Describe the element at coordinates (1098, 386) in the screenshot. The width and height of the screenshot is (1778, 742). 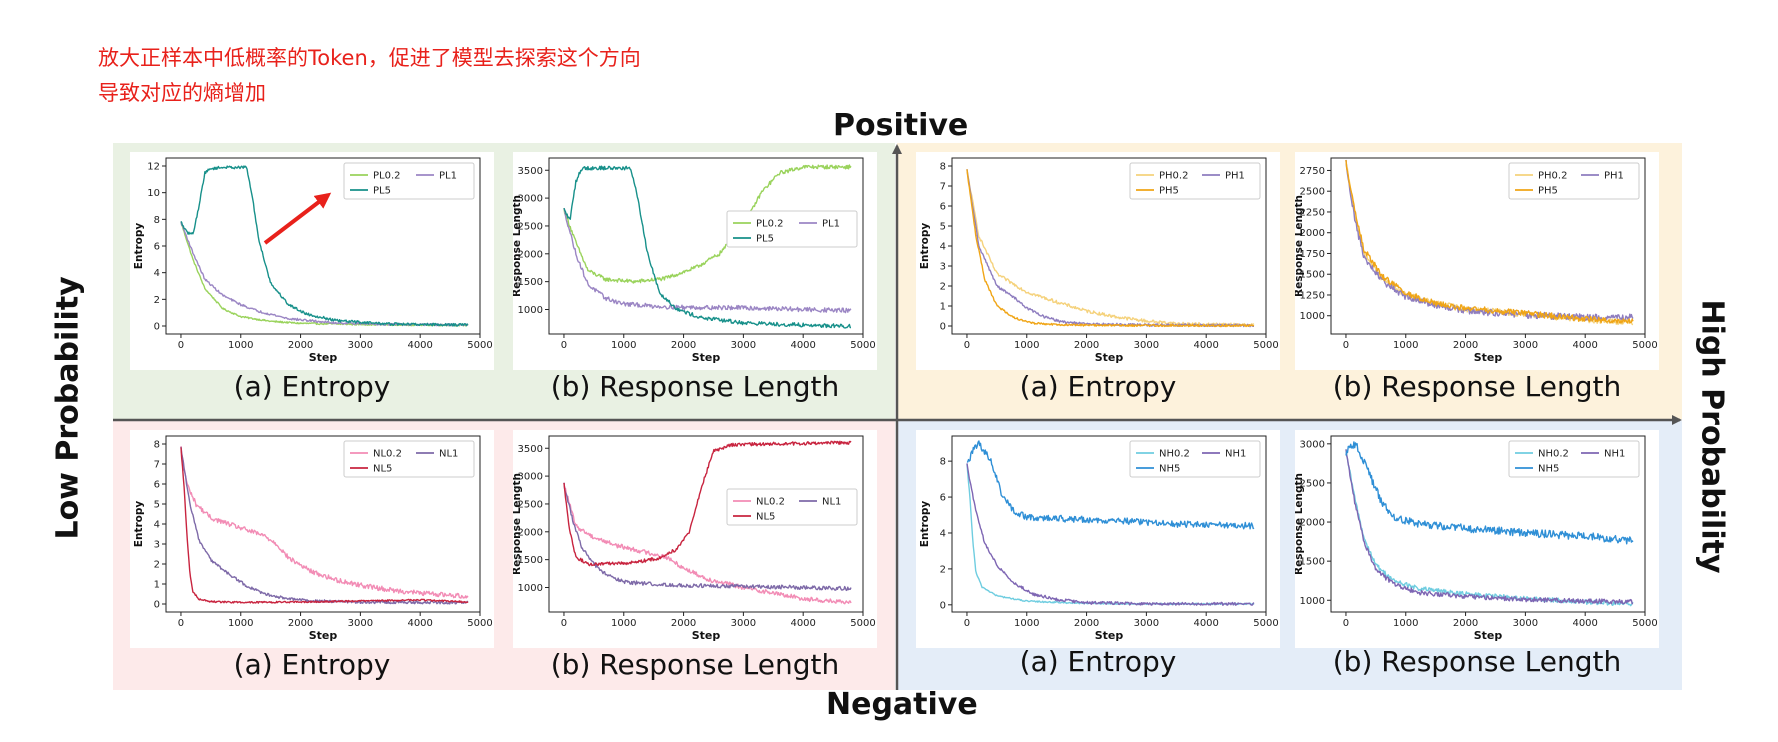
I see `caption-ph-entropy: (a) Entropy` at that location.